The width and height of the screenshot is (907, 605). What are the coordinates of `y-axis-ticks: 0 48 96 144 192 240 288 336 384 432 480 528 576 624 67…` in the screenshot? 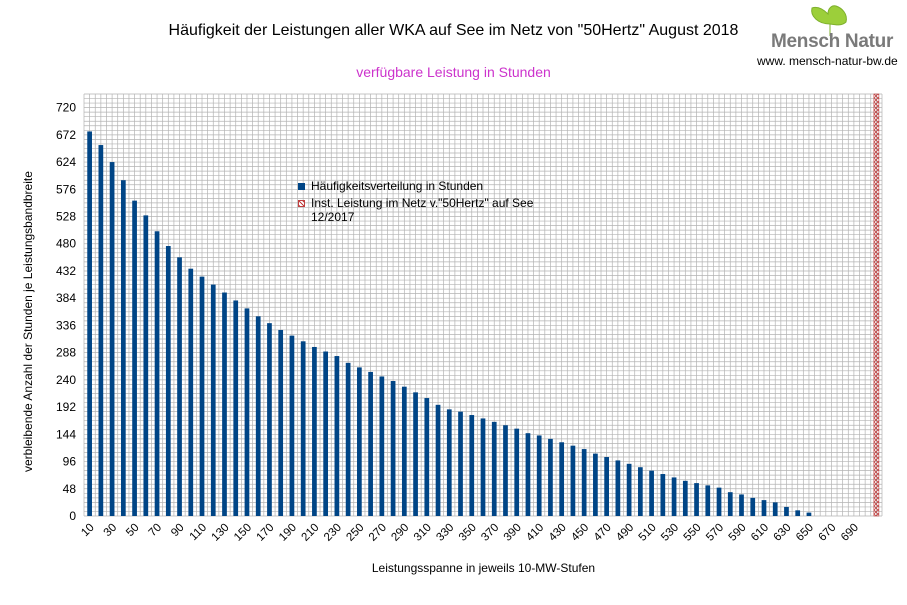 It's located at (66, 312).